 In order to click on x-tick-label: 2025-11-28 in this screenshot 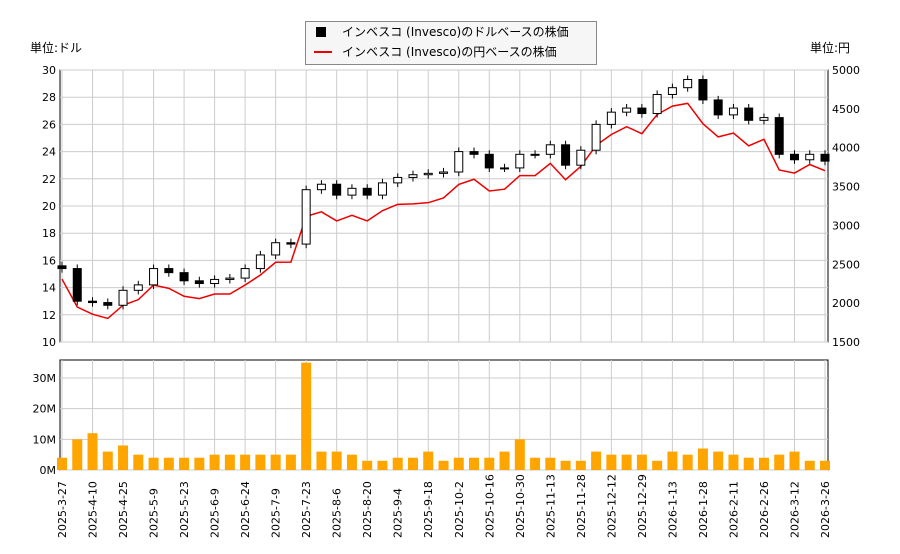, I will do `click(581, 506)`.